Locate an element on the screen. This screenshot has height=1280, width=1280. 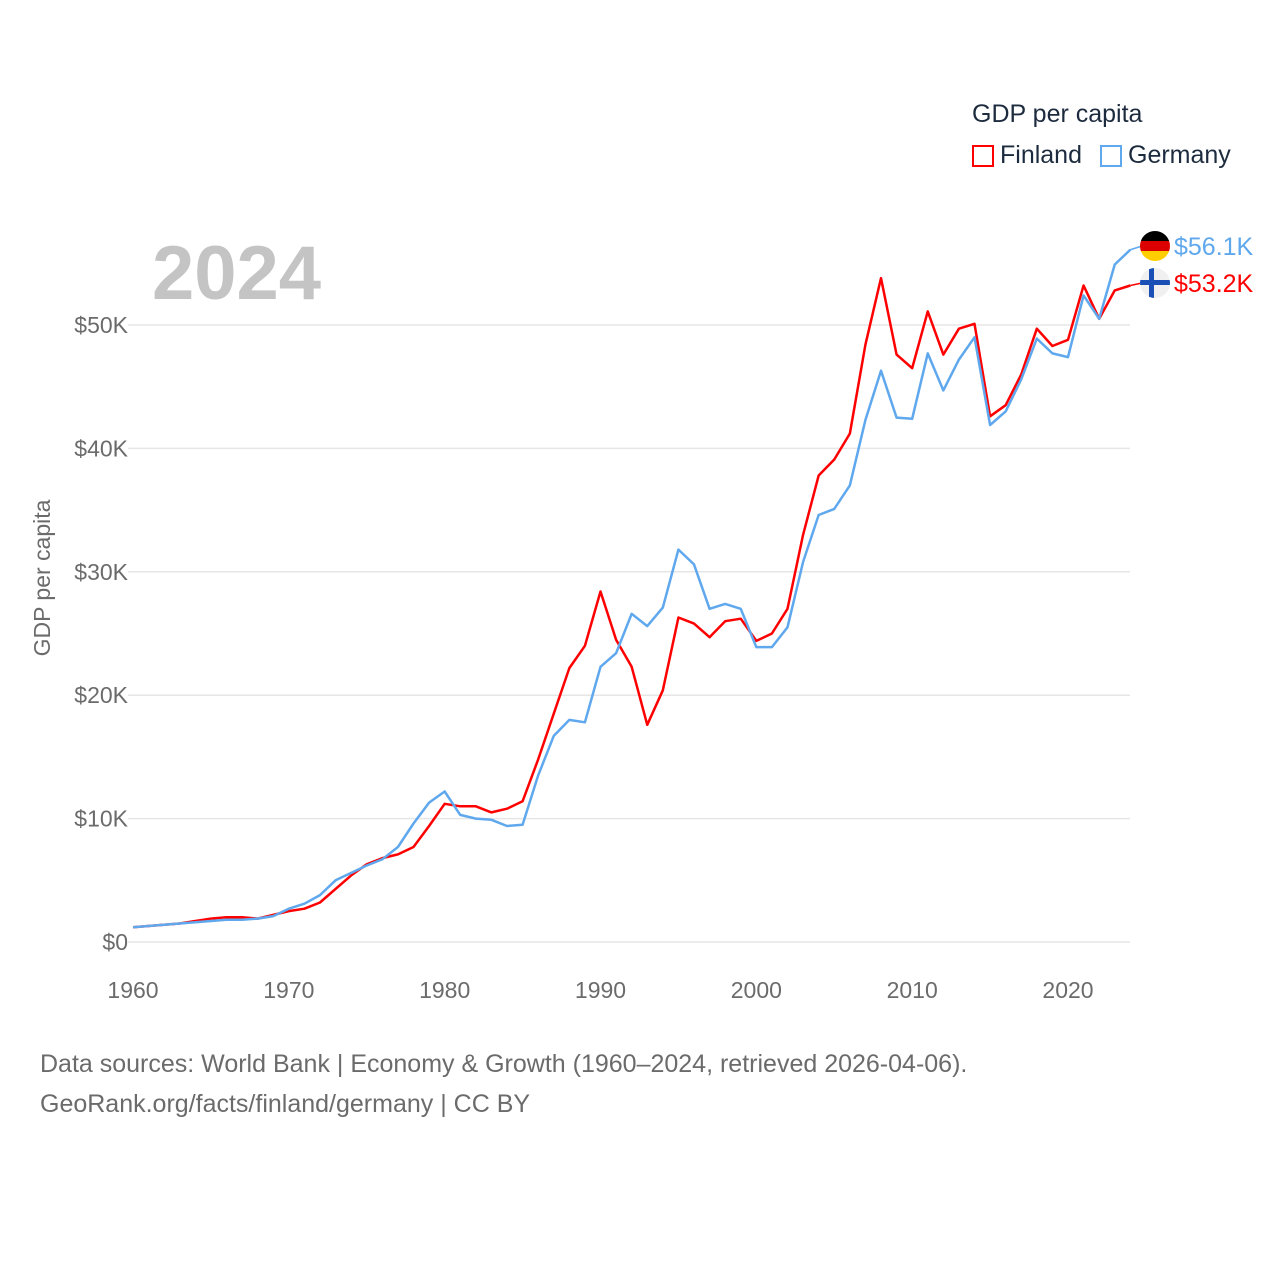
legend-title: GDP per capita is located at coordinates (1057, 114).